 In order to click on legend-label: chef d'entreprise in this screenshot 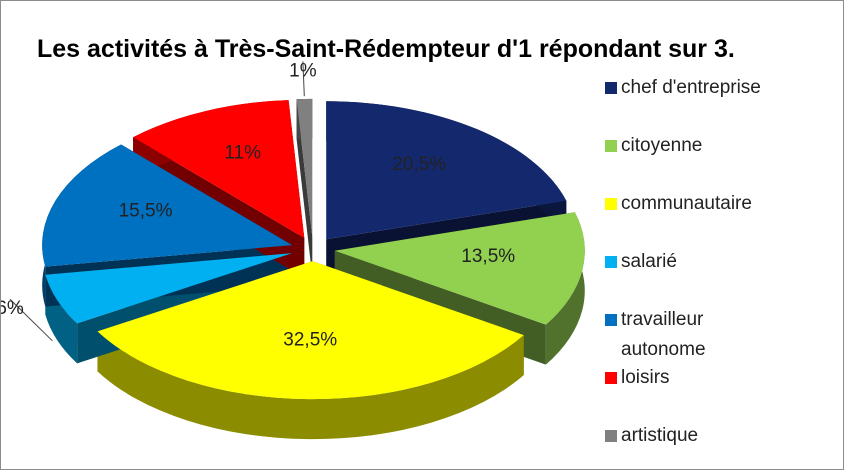, I will do `click(691, 87)`.